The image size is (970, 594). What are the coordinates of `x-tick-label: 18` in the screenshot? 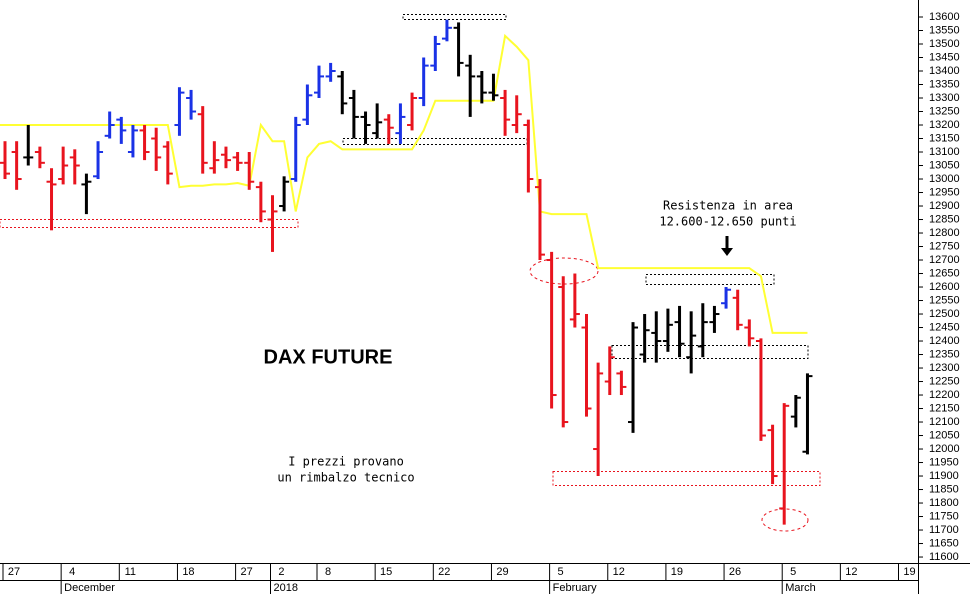 It's located at (188, 572).